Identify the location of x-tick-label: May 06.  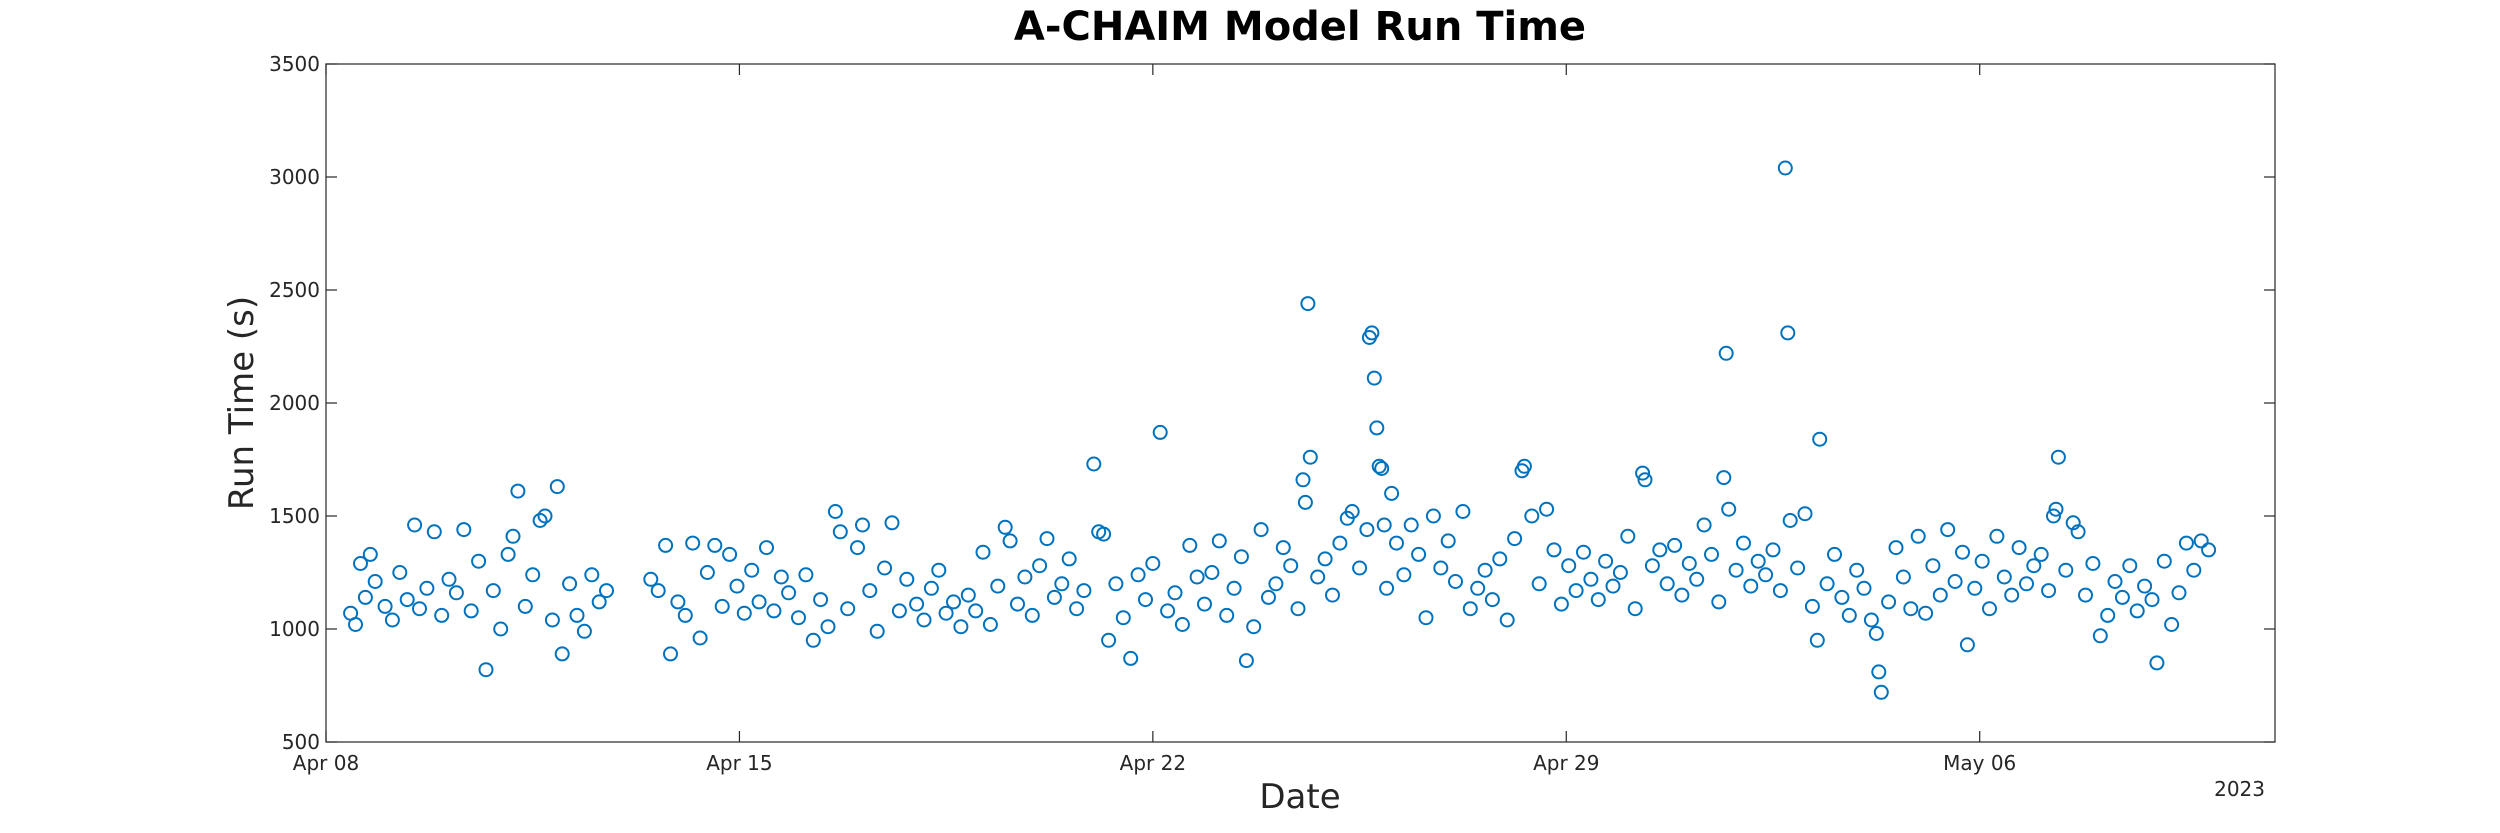
(1979, 763).